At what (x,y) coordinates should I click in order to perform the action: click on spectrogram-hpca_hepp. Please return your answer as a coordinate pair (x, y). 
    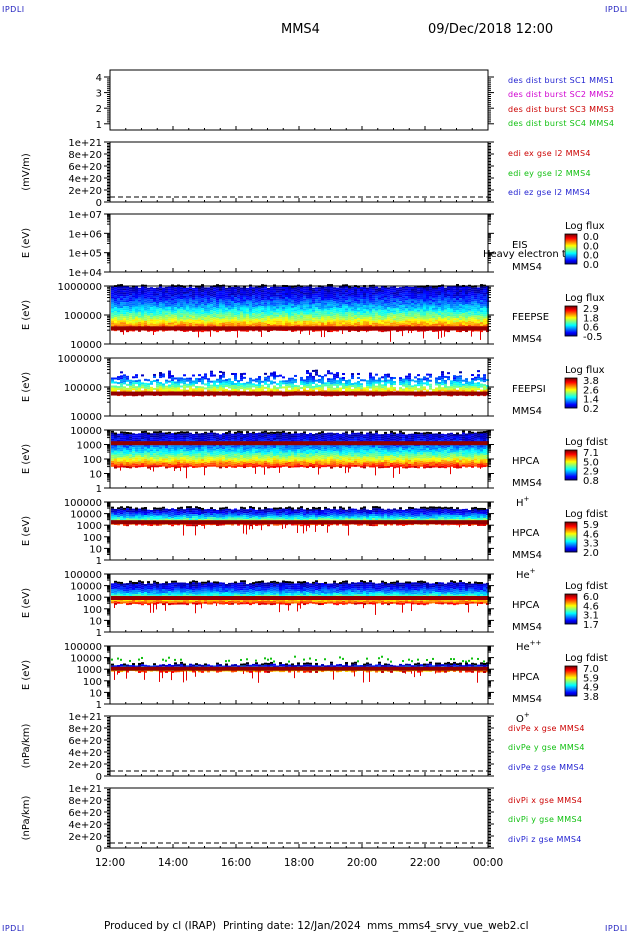
    Looking at the image, I should click on (300, 597).